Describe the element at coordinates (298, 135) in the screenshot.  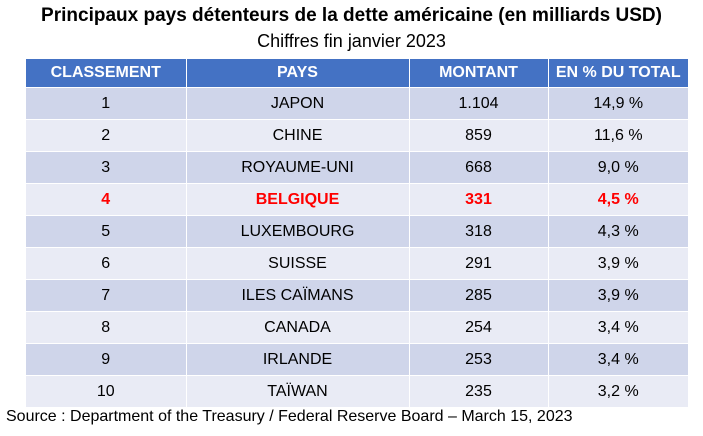
I see `cell-country: CHINE` at that location.